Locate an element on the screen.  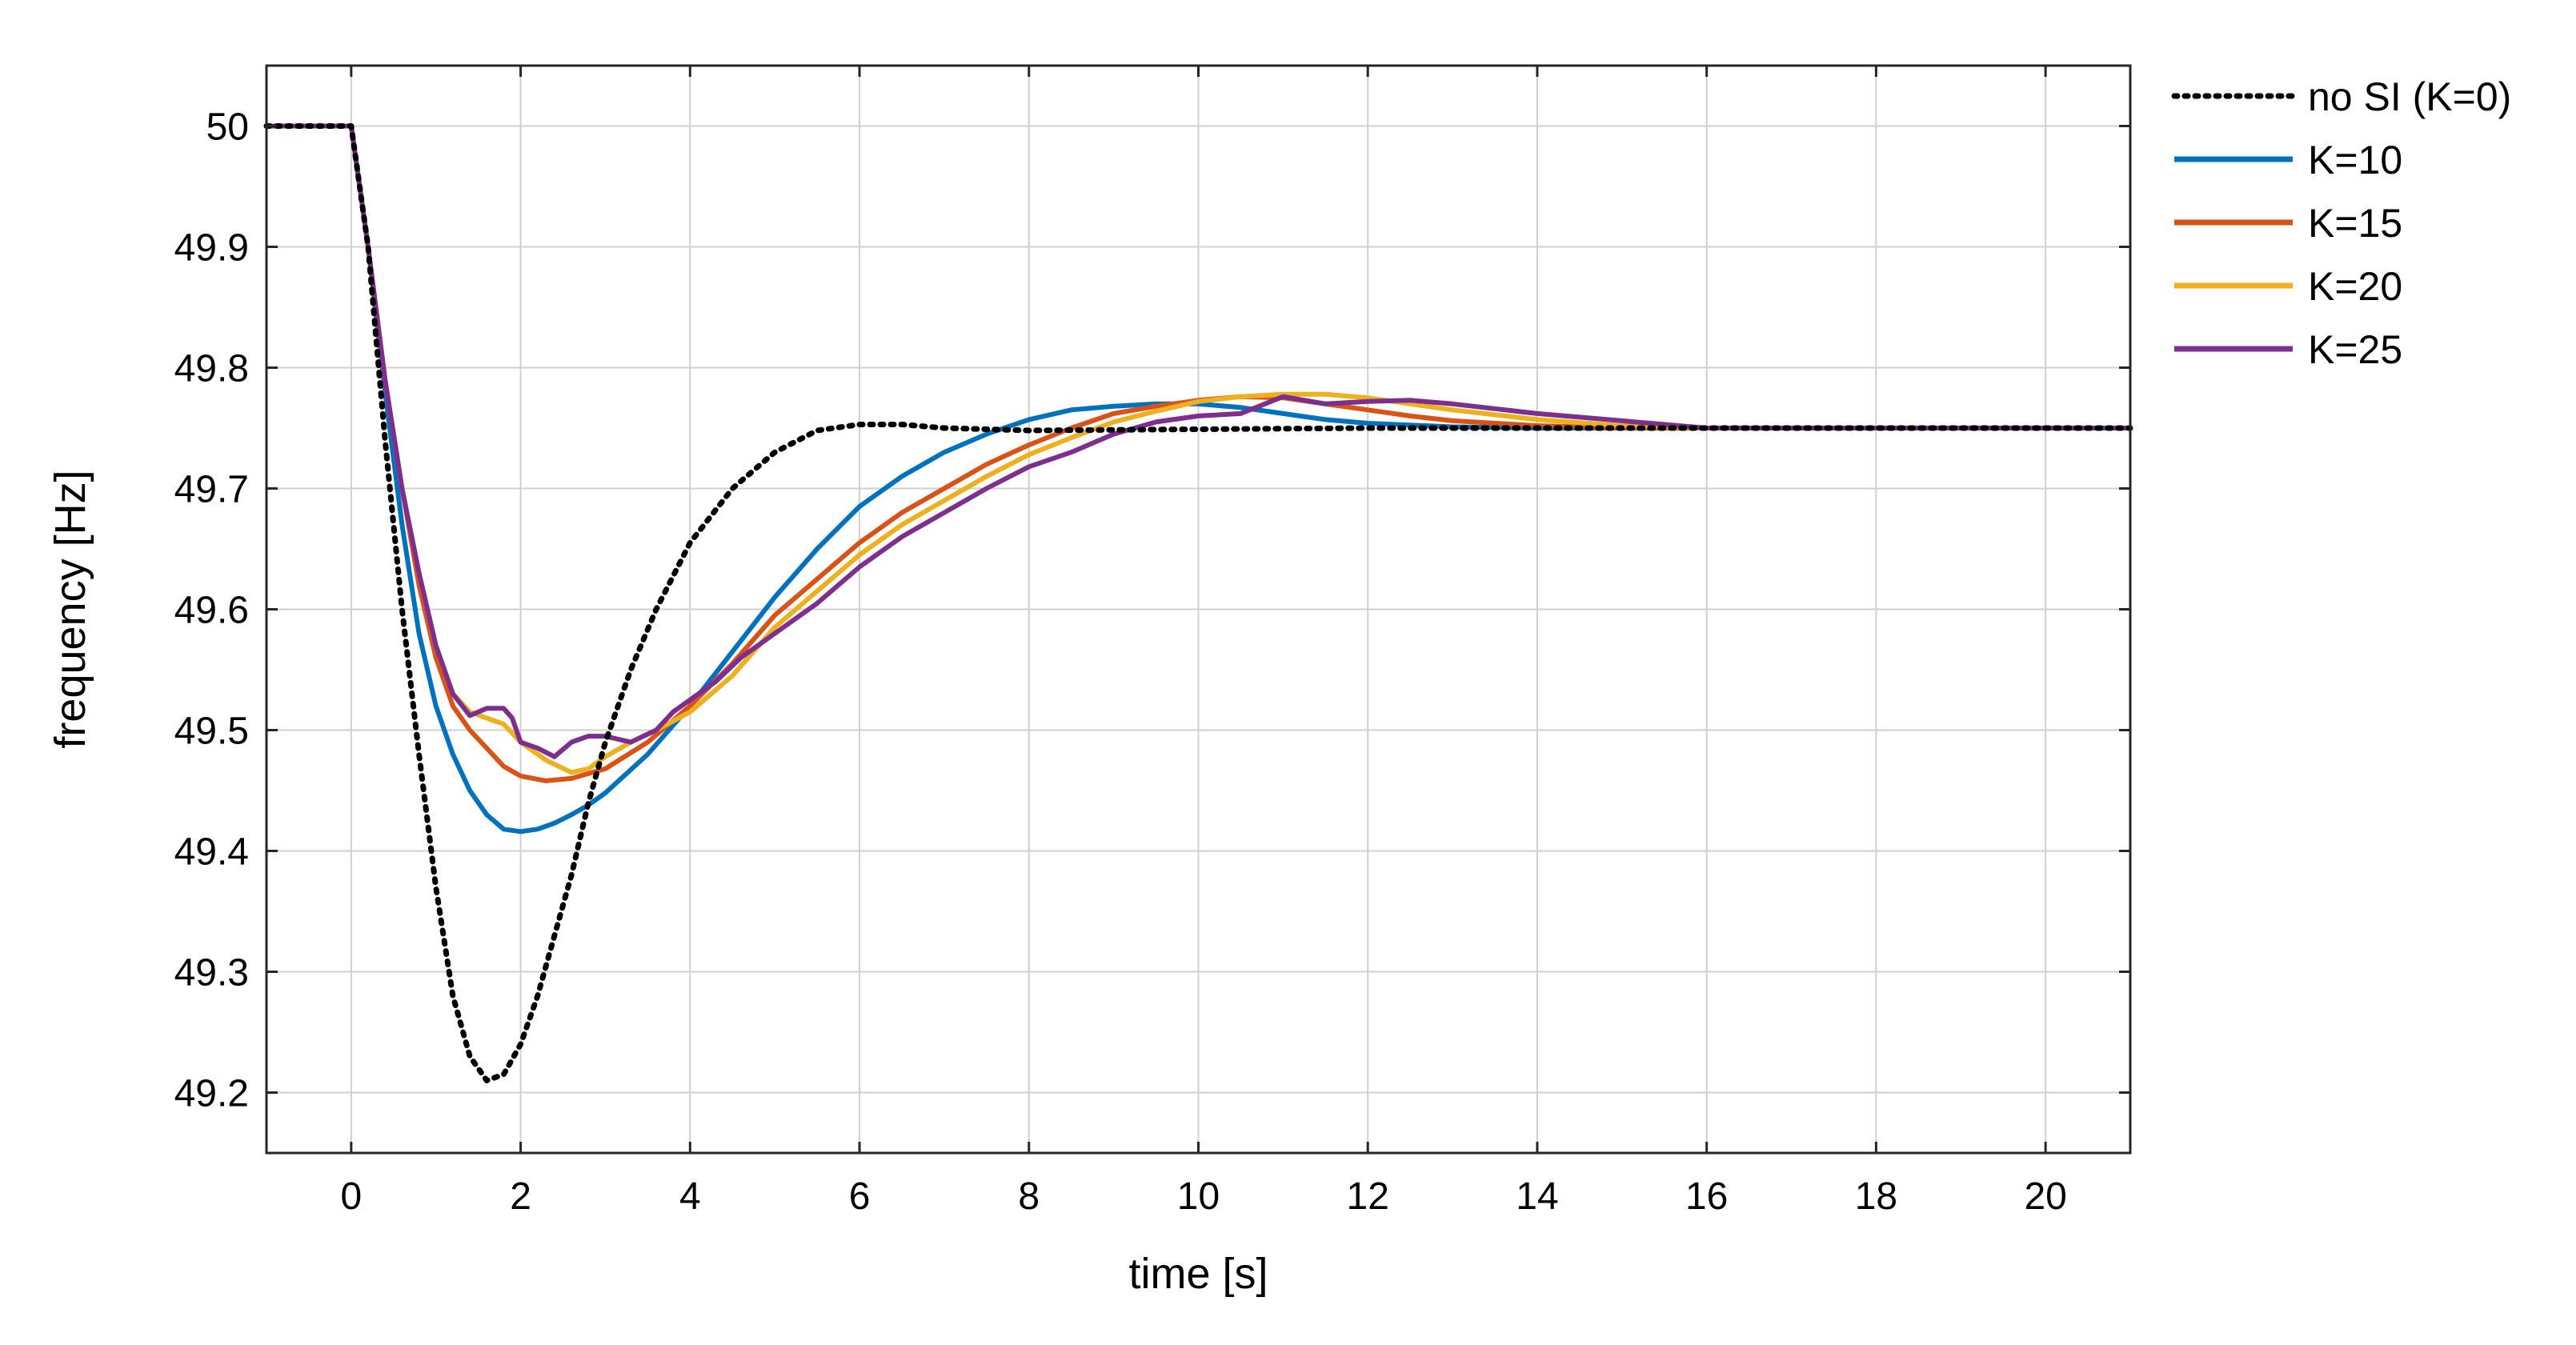
legend: no SI (K=0) K=10 K=15 K=20 K=25 is located at coordinates (2341, 223).